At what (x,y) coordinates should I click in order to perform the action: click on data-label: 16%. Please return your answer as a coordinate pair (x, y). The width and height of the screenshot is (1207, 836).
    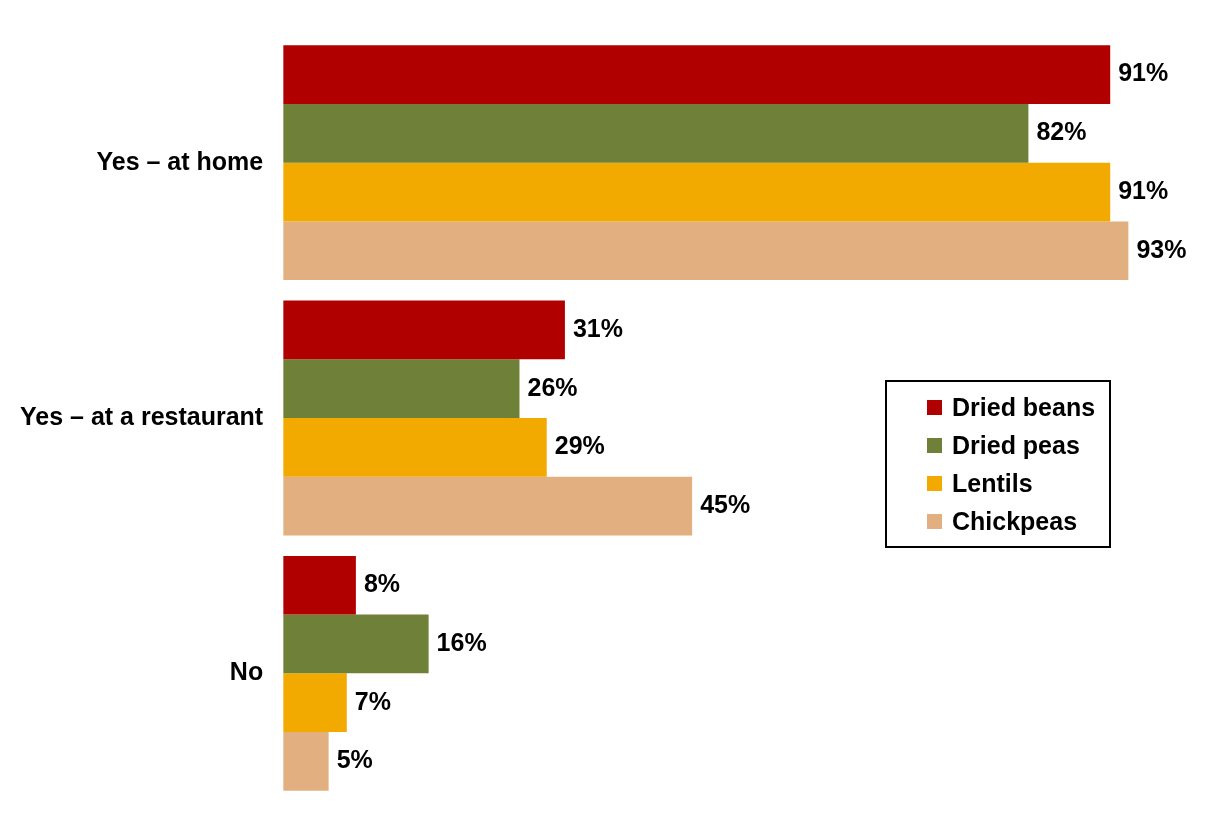
    Looking at the image, I should click on (461, 641).